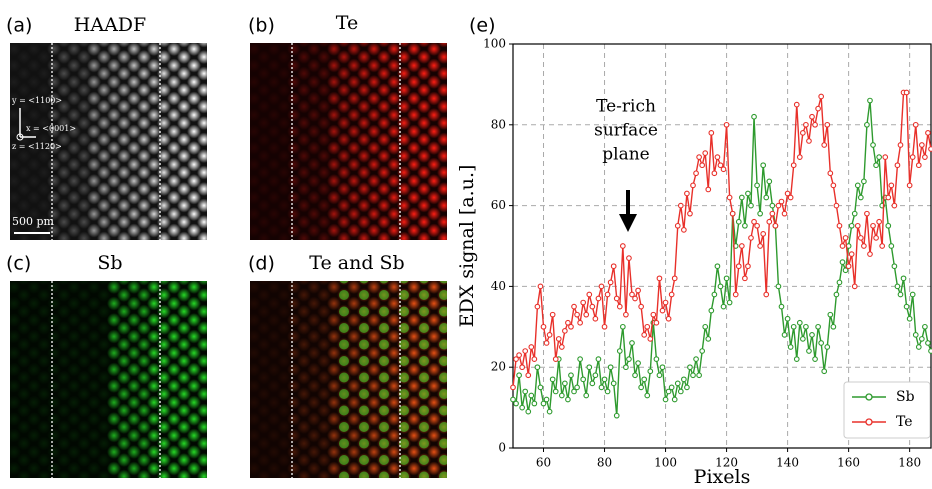  What do you see at coordinates (20, 137) in the screenshot?
I see `axis-dot` at bounding box center [20, 137].